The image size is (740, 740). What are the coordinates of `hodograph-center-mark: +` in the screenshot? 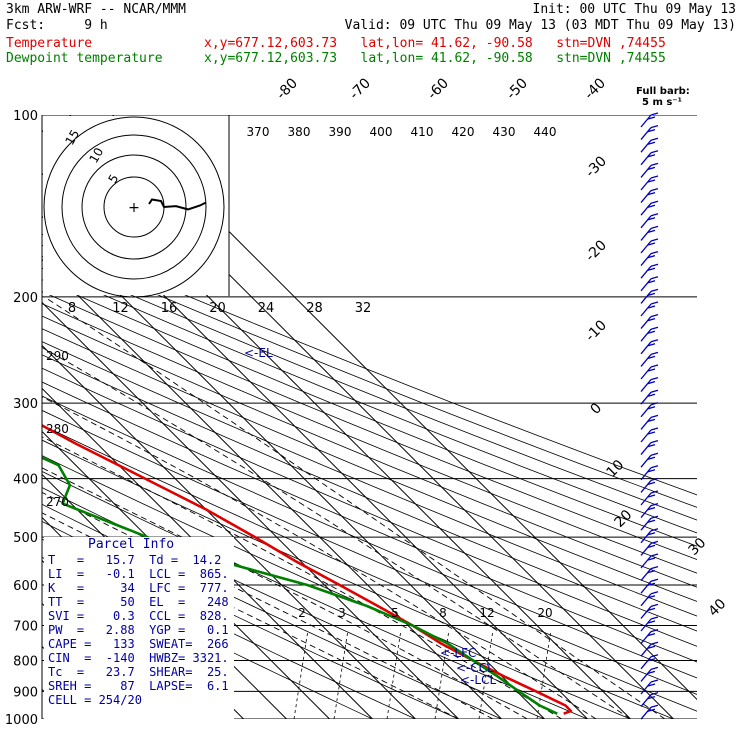 It's located at (134, 208).